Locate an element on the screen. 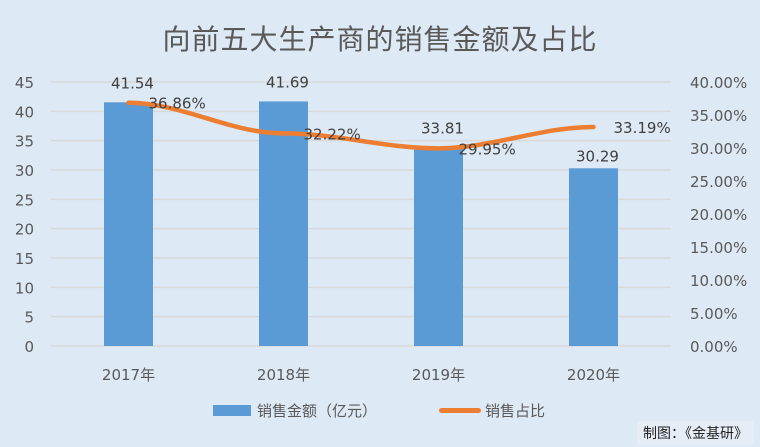 The height and width of the screenshot is (447, 760). left-tick-label: 20 is located at coordinates (24, 230).